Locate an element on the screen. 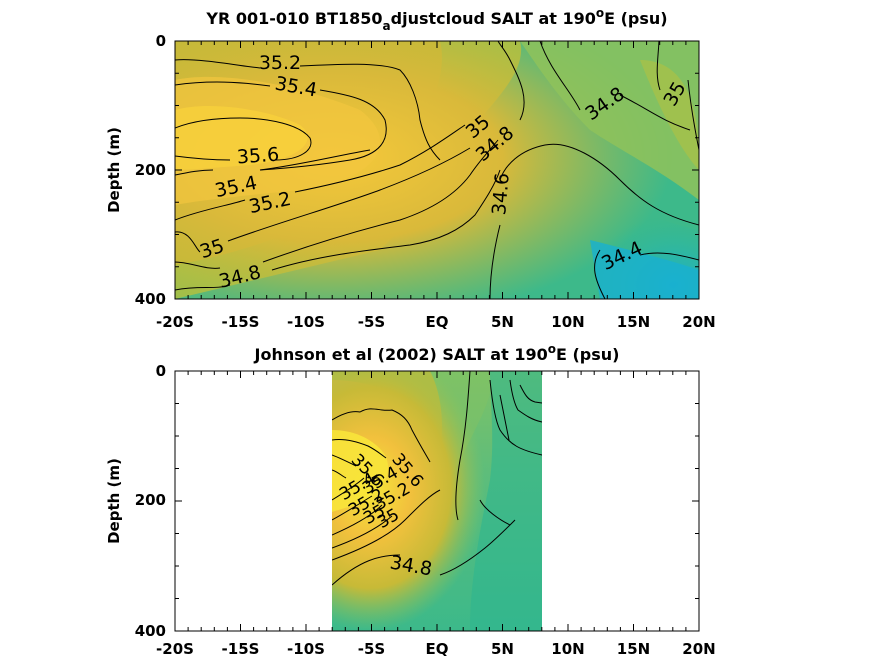 This screenshot has height=656, width=875. panel-2-xtick-labels: -20S -15S -10S -5S EQ 5N 10N 15N 20N is located at coordinates (436, 648).